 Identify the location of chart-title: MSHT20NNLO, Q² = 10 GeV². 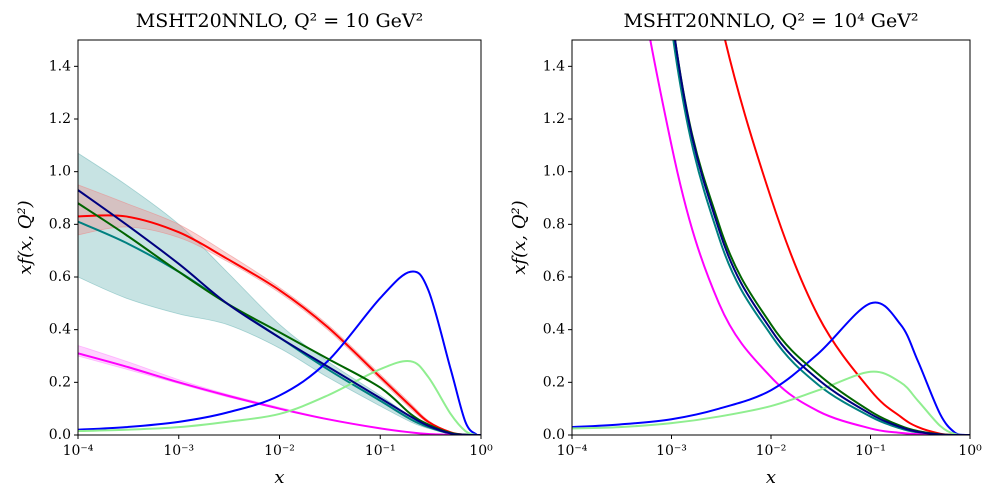
(279, 21).